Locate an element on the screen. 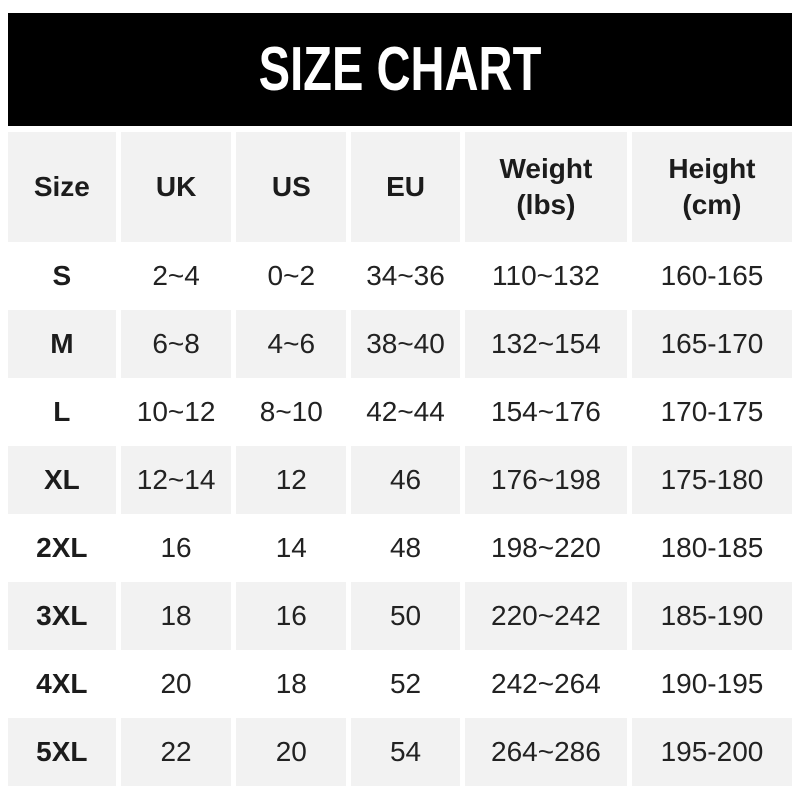 The image size is (800, 800). table-row-5xl: 5XL 22 20 54 264~286 195-200 is located at coordinates (400, 752).